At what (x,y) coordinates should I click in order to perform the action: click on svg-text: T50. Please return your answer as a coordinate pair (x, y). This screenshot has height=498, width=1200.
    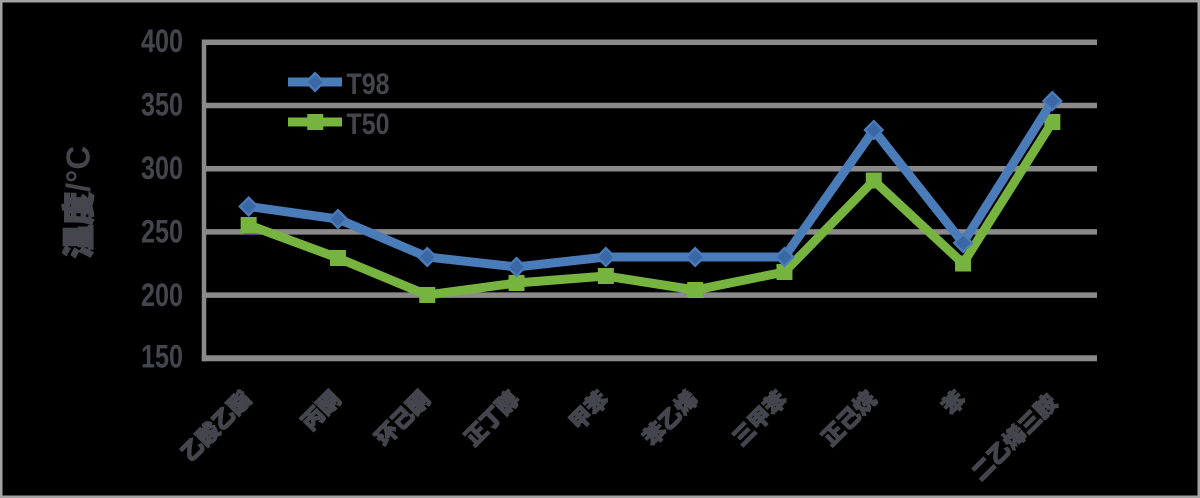
    Looking at the image, I should click on (368, 124).